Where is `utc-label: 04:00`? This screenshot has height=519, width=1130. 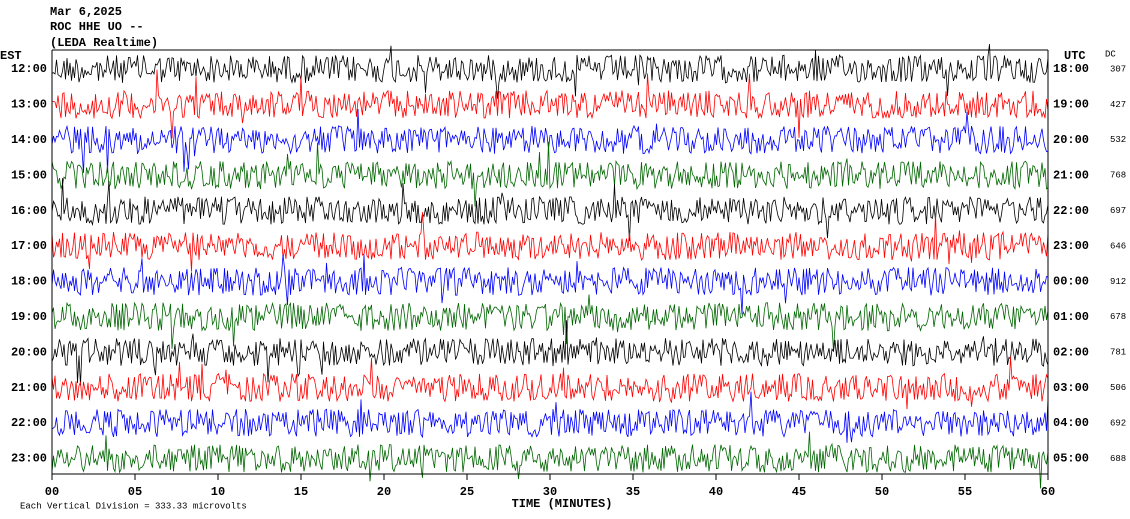 utc-label: 04:00 is located at coordinates (1071, 423).